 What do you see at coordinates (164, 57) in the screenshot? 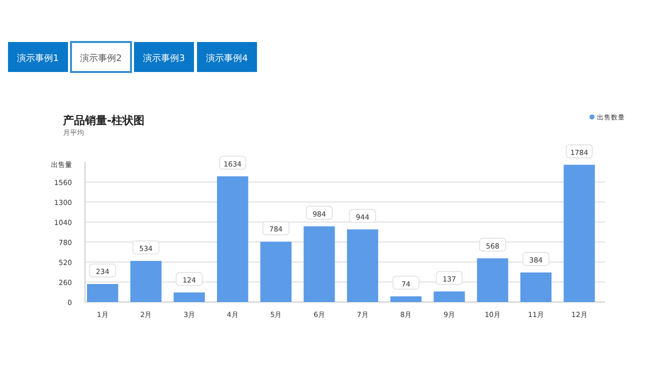
I see `tab: 演示事例3` at bounding box center [164, 57].